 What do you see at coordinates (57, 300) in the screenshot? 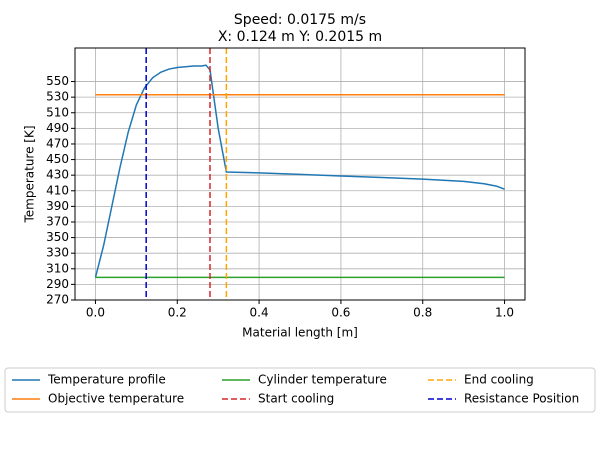
I see `y-tick-label: 270` at bounding box center [57, 300].